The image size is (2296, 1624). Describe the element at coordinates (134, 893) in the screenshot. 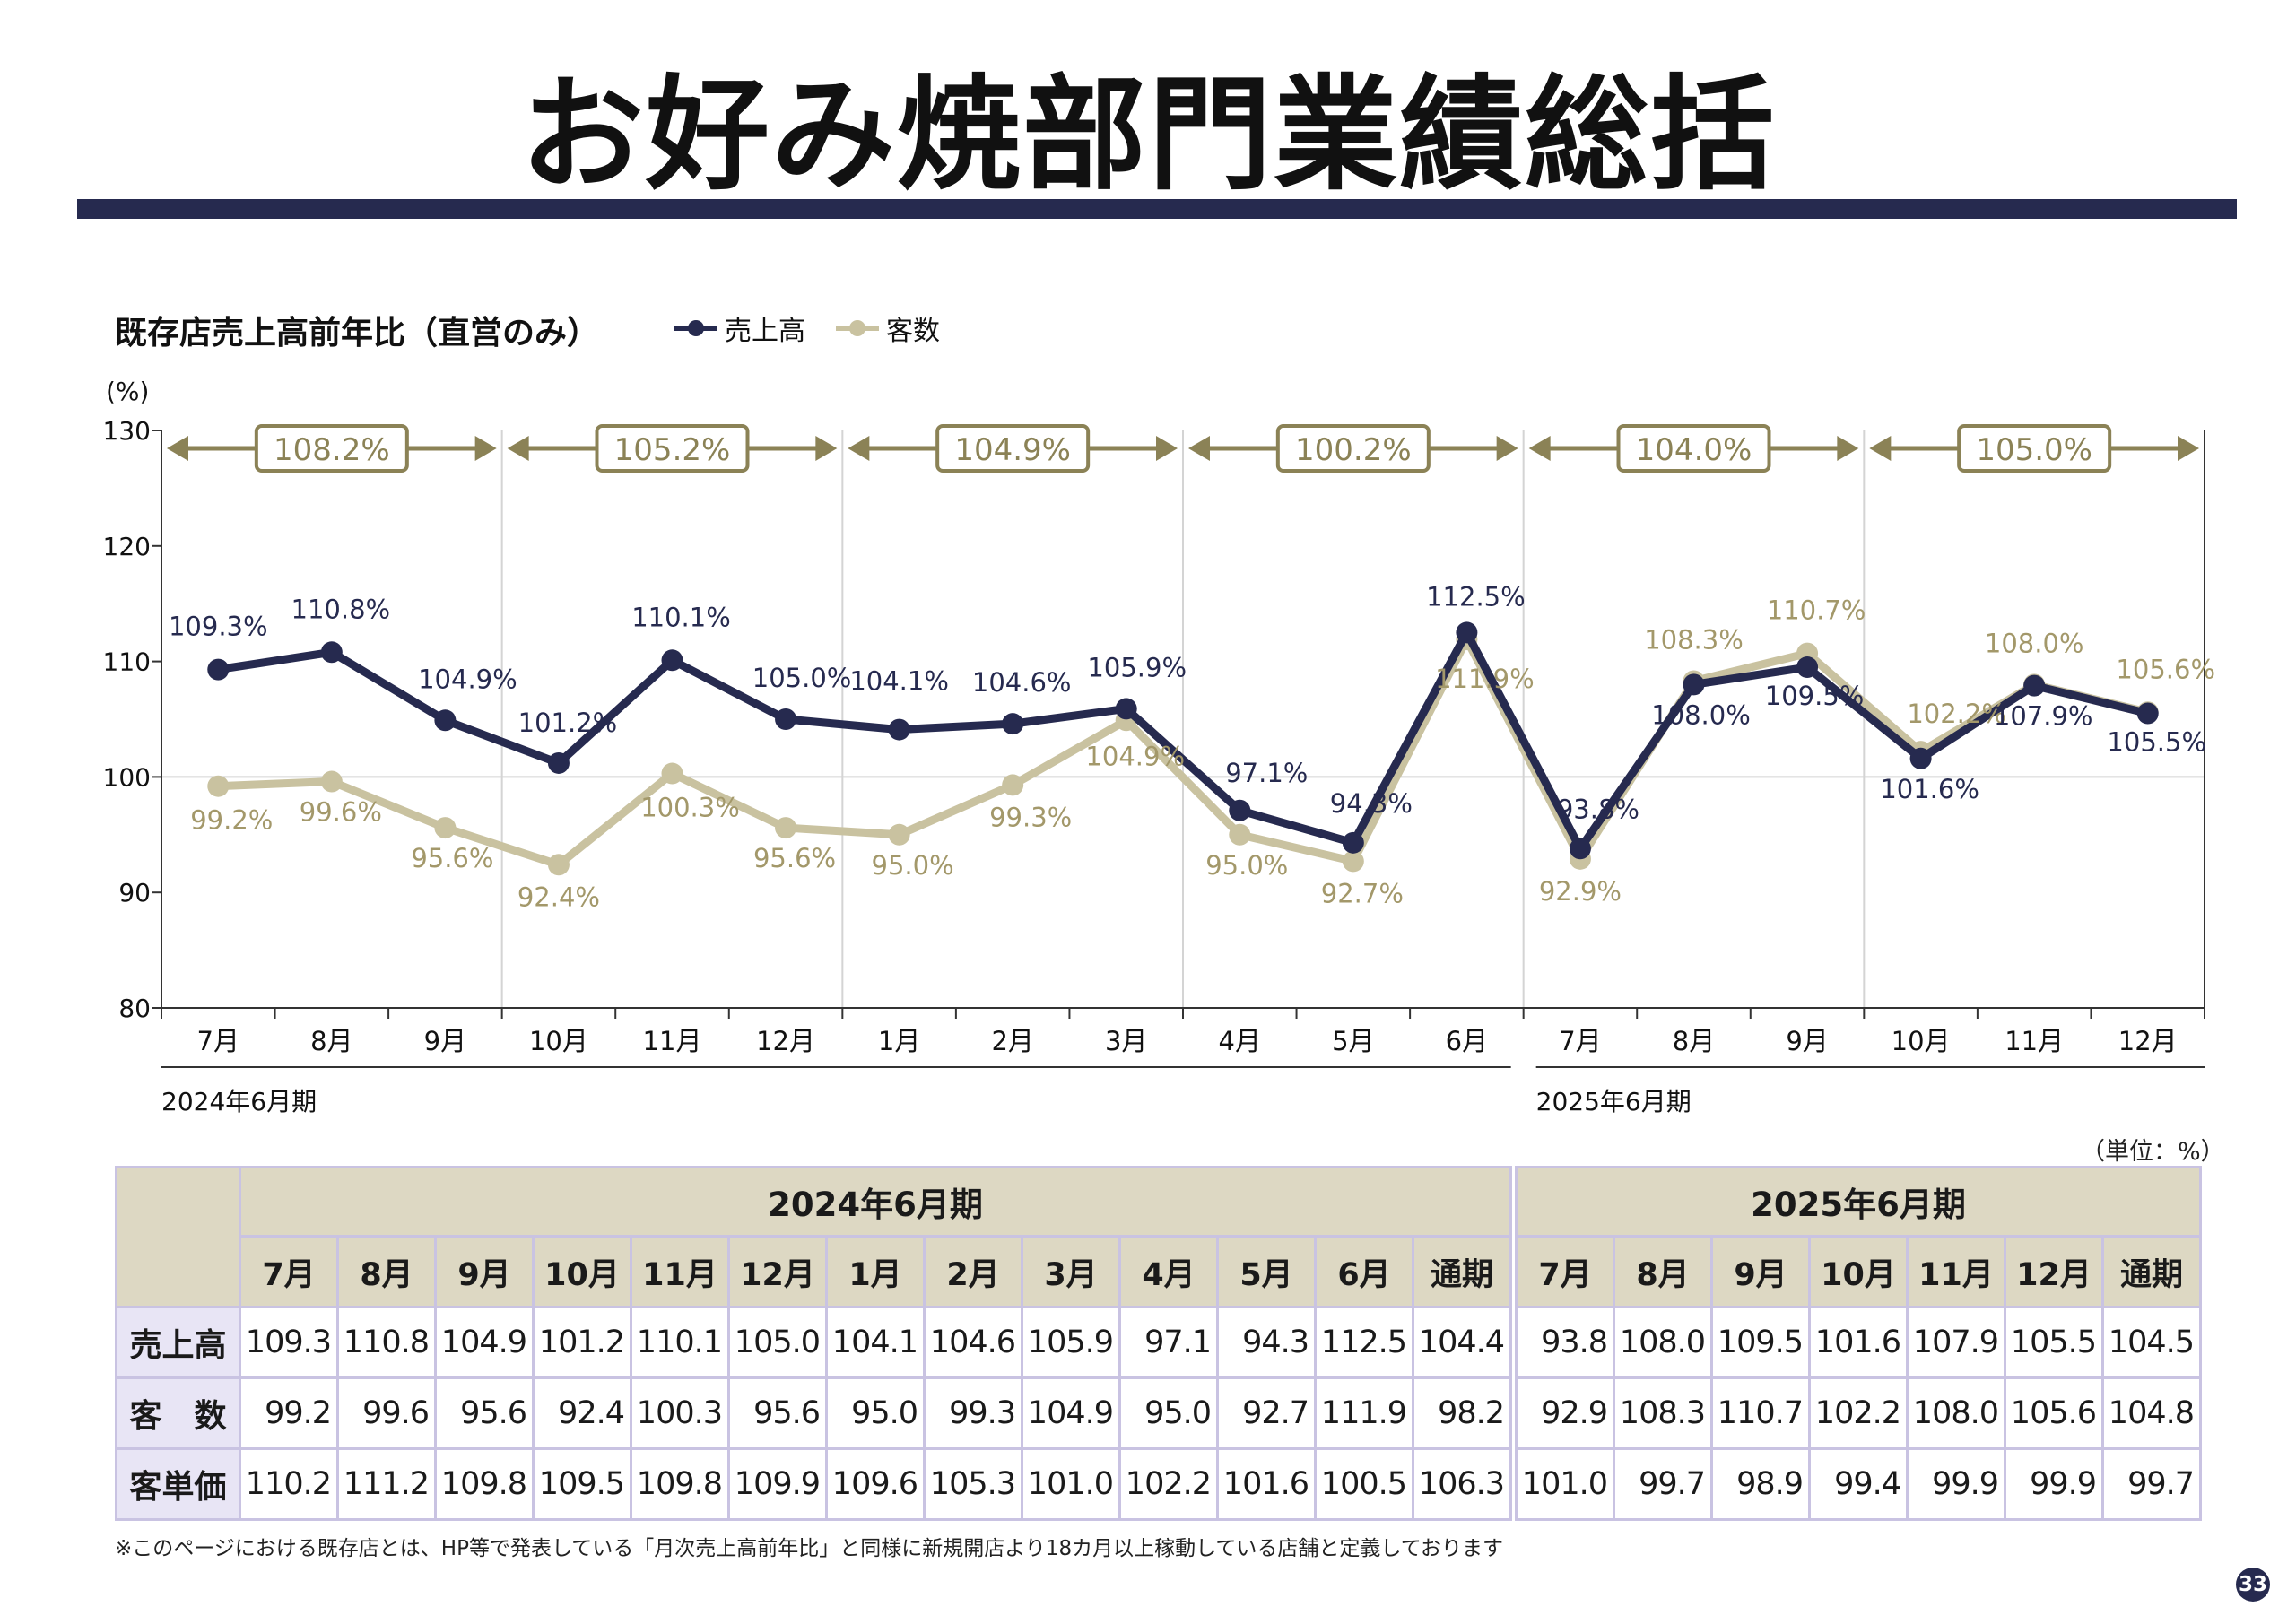

I see `y-tick-label: 90` at that location.